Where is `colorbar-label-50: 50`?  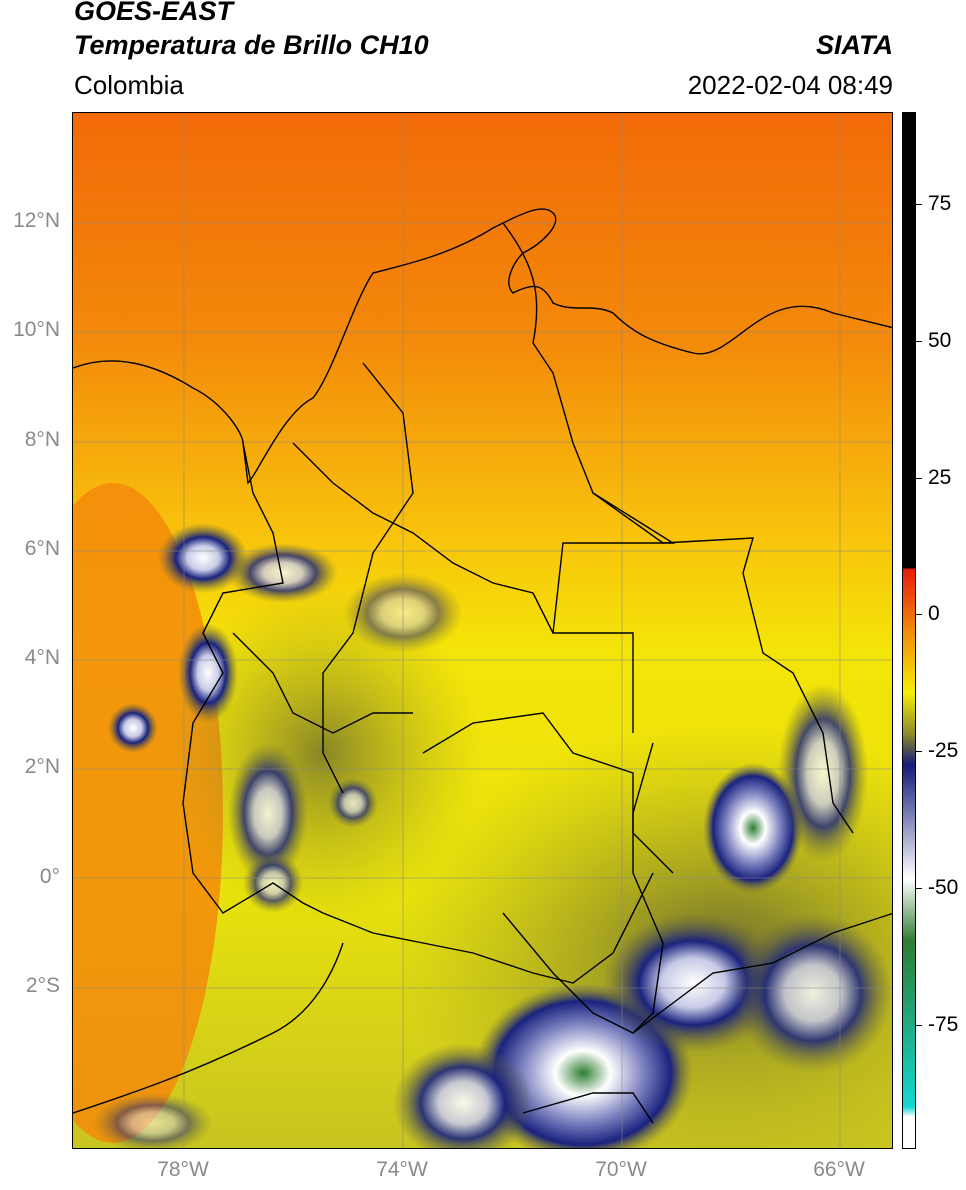 colorbar-label-50: 50 is located at coordinates (940, 340).